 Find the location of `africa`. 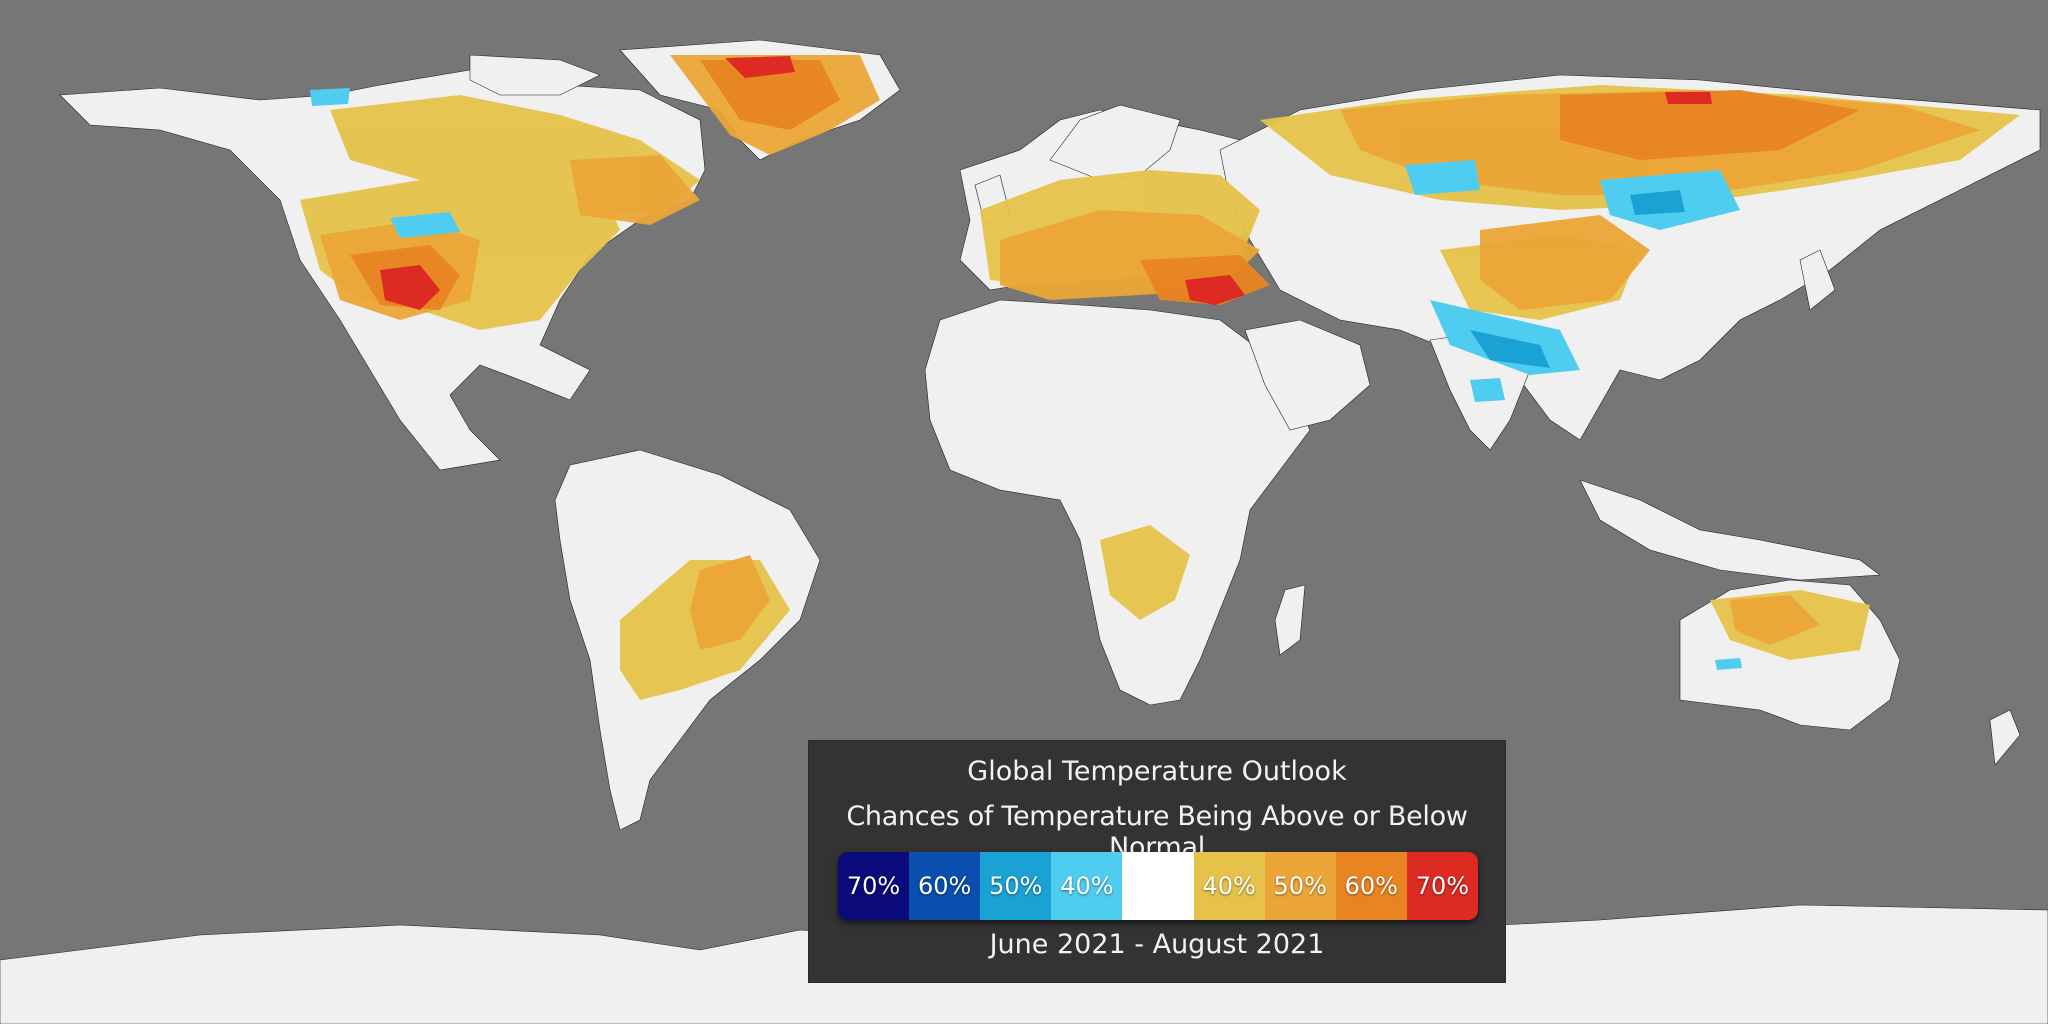

africa is located at coordinates (1117, 502).